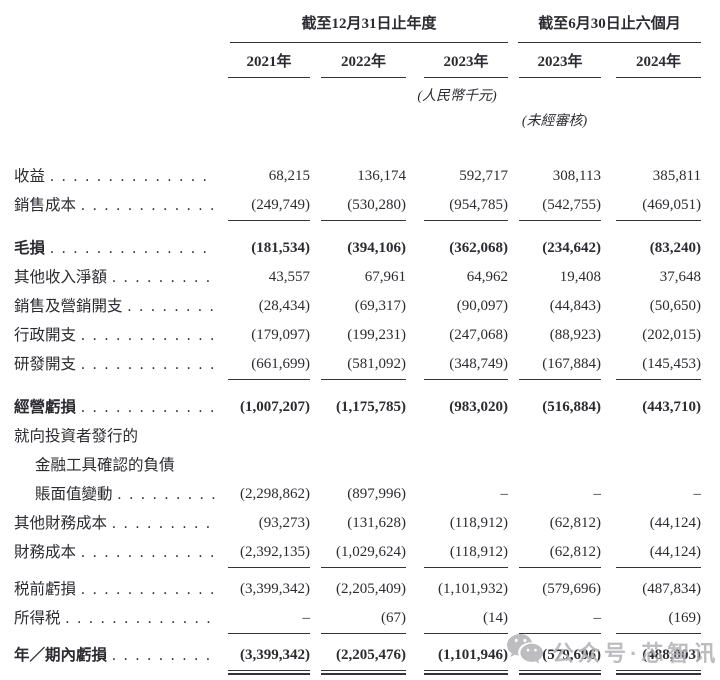 The image size is (720, 680). I want to click on row-label-text: 行政開支, so click(45, 335).